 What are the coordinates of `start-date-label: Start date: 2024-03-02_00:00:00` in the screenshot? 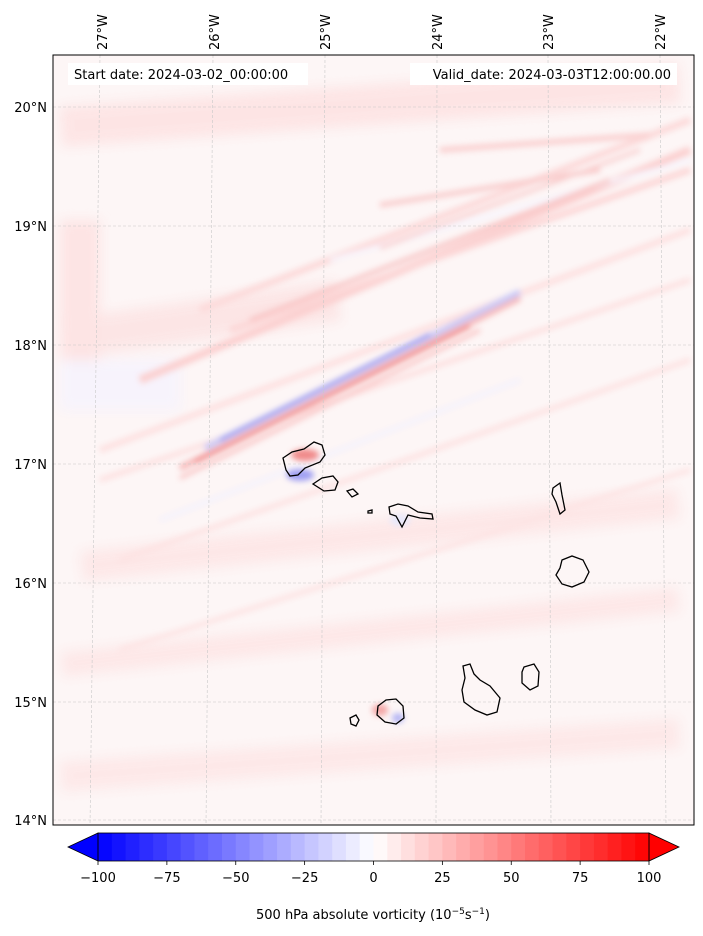 It's located at (181, 75).